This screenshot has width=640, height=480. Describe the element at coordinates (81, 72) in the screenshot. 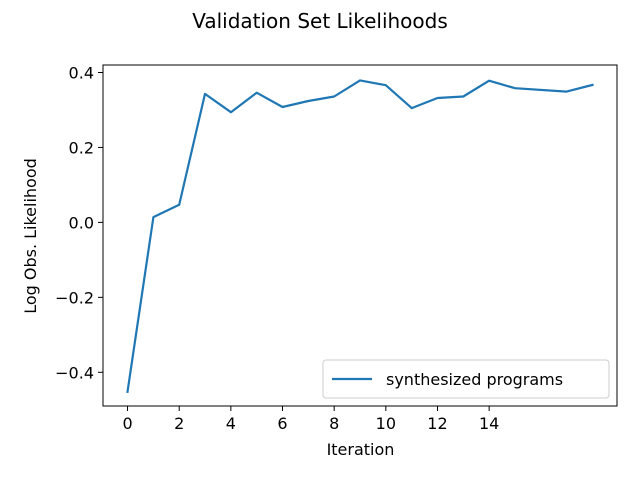

I see `y-tick-label: 0.4` at that location.